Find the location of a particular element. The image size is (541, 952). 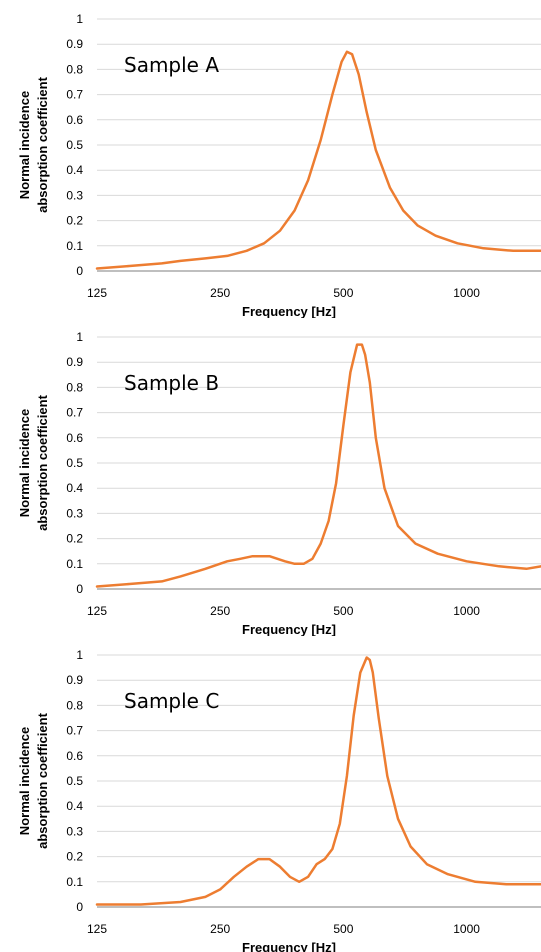

panel-title: Sample A is located at coordinates (171, 65).